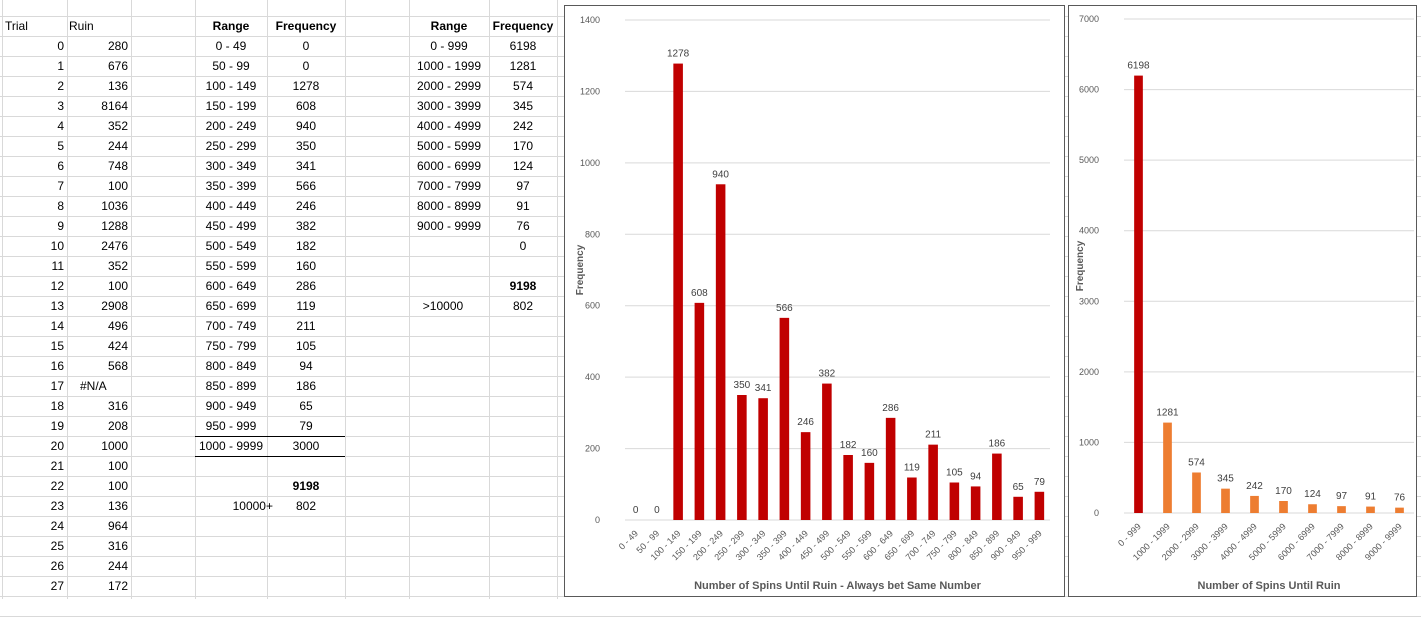  What do you see at coordinates (231, 326) in the screenshot?
I see `range-cell: 700 - 749` at bounding box center [231, 326].